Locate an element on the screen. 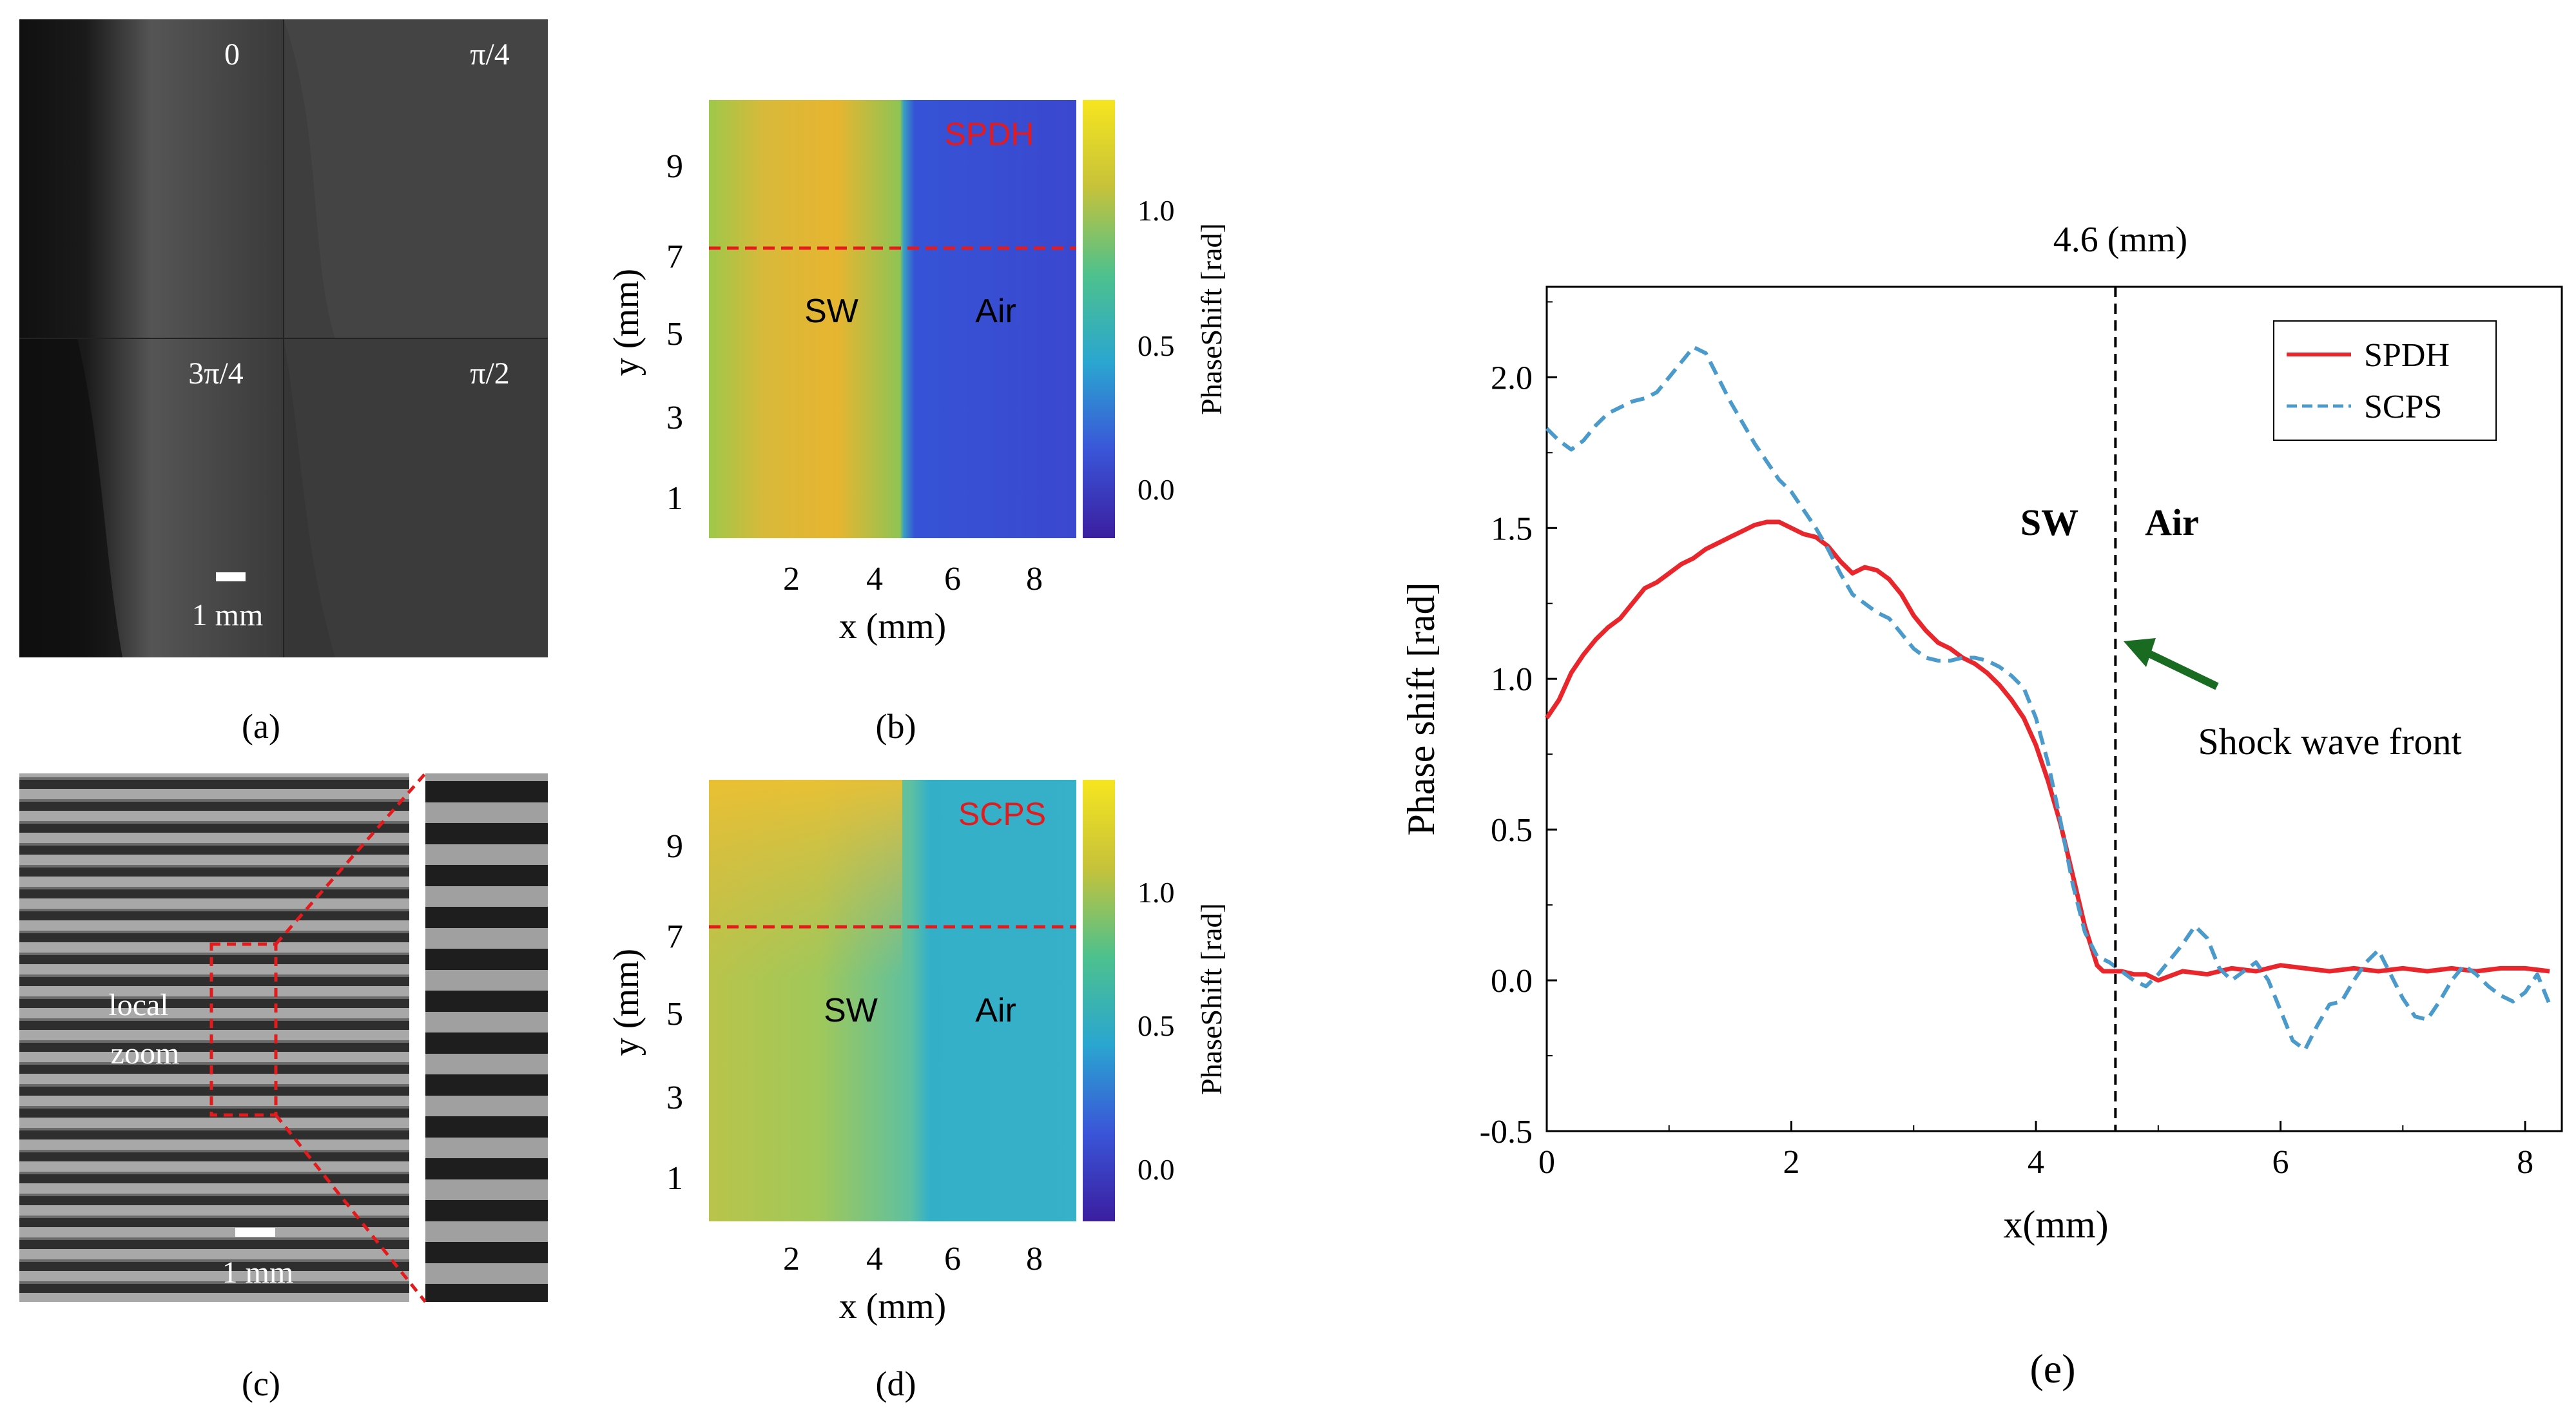 This screenshot has height=1425, width=2576. legend-box is located at coordinates (2385, 380).